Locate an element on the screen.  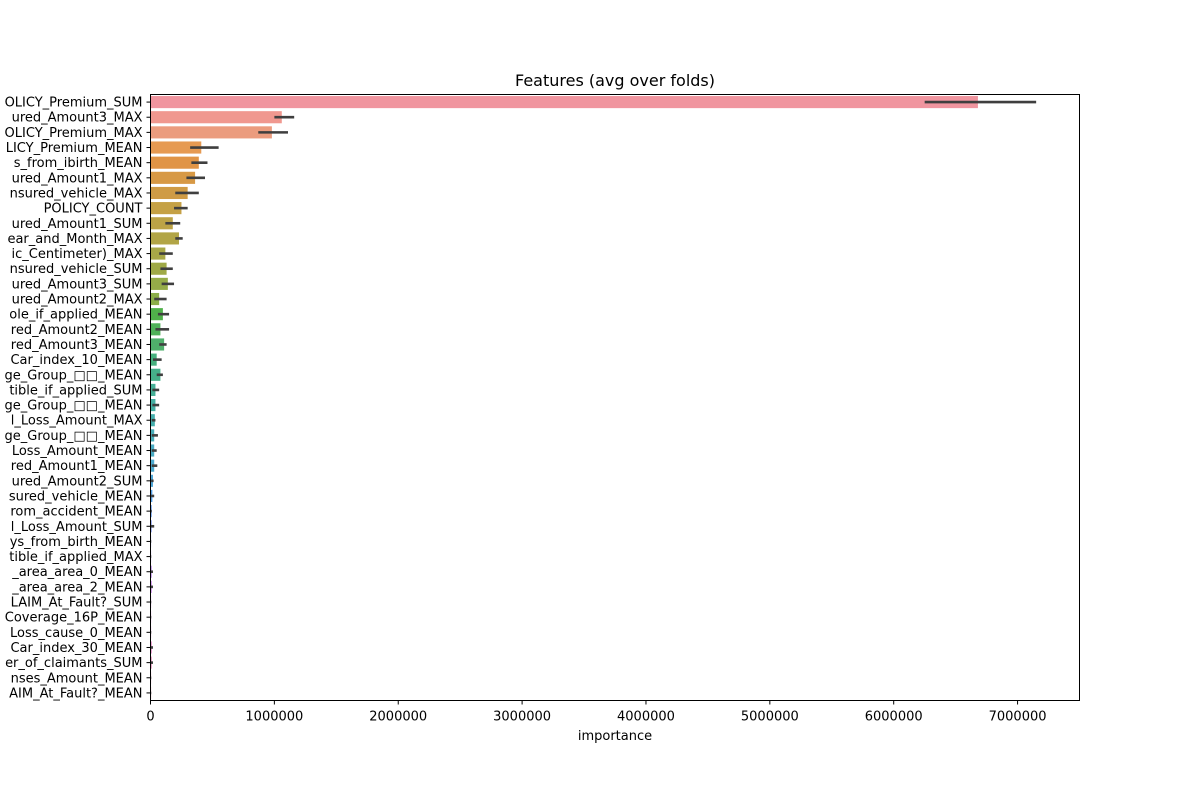
y-tick-label-38: er_of_claimants_SUM is located at coordinates (73, 663).